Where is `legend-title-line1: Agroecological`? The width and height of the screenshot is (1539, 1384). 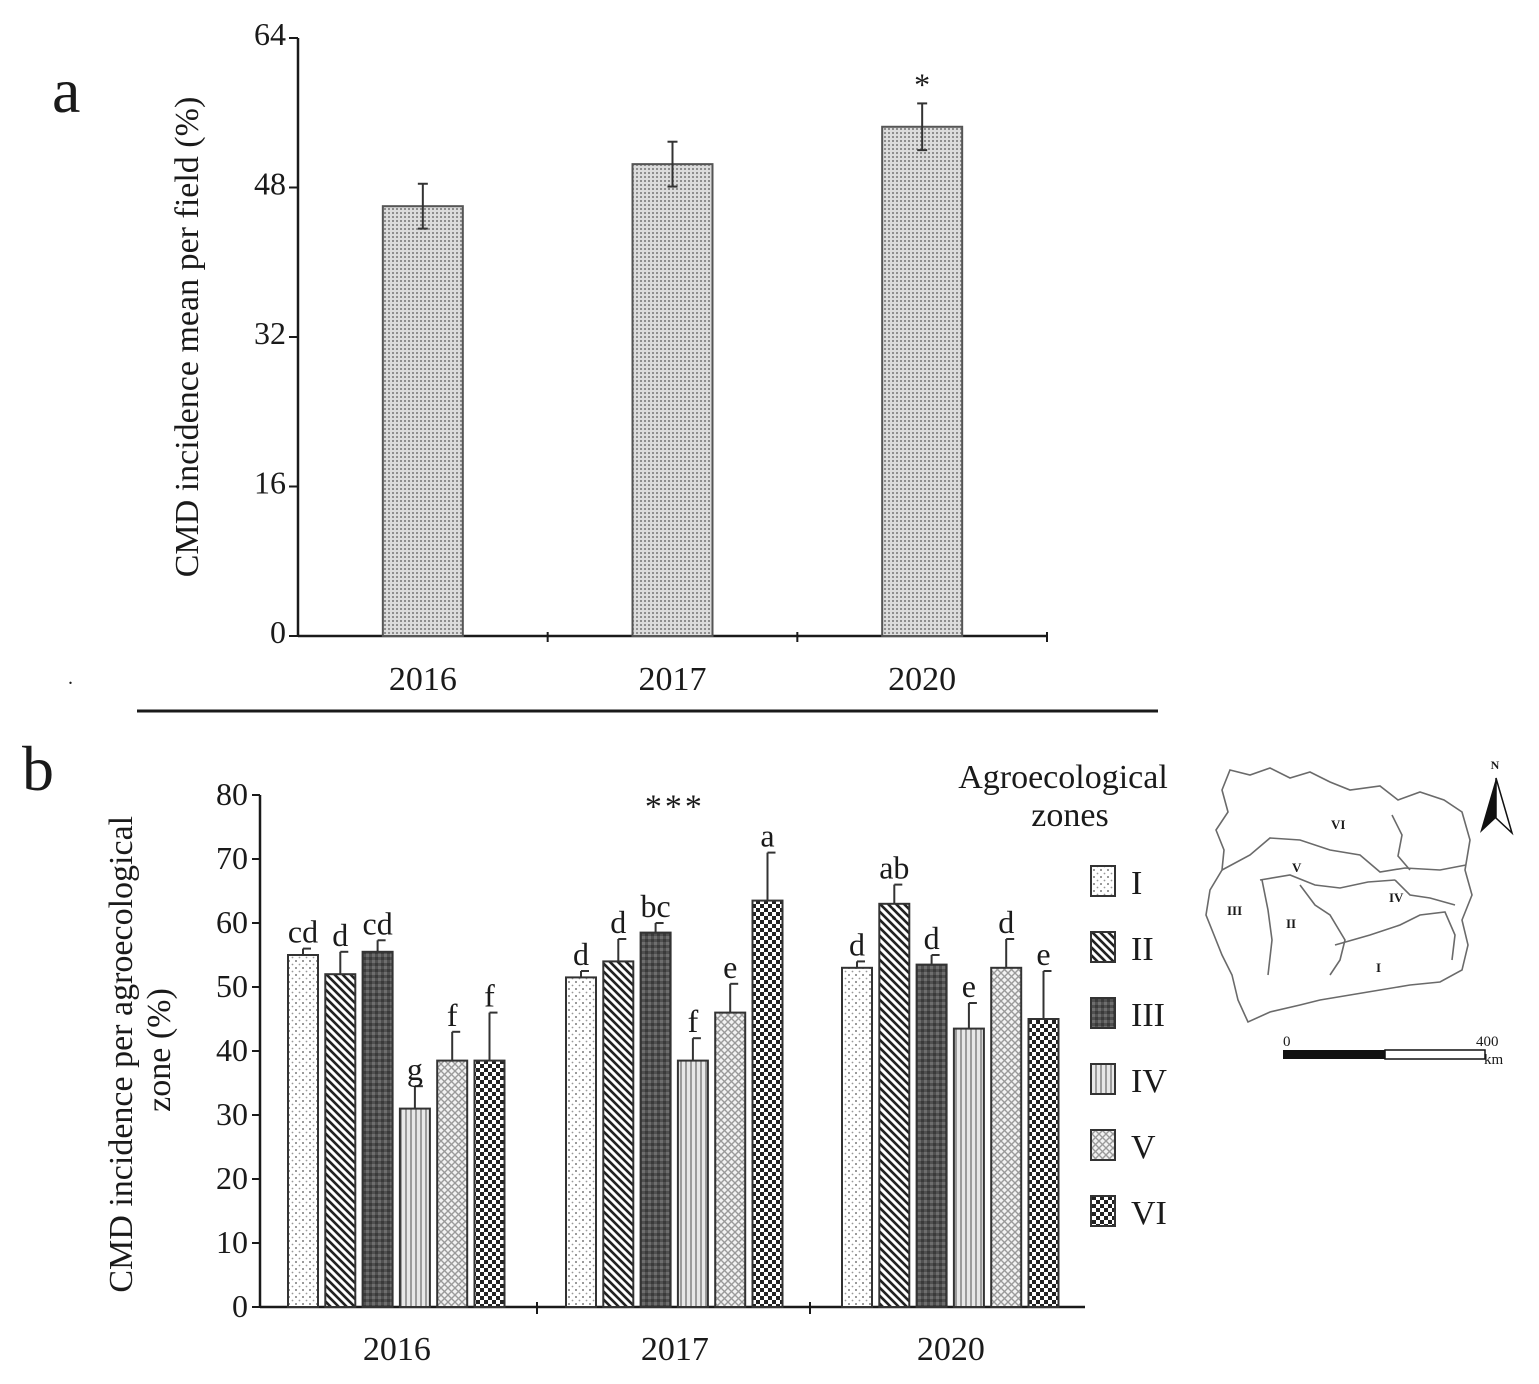 legend-title-line1: Agroecological is located at coordinates (1063, 777).